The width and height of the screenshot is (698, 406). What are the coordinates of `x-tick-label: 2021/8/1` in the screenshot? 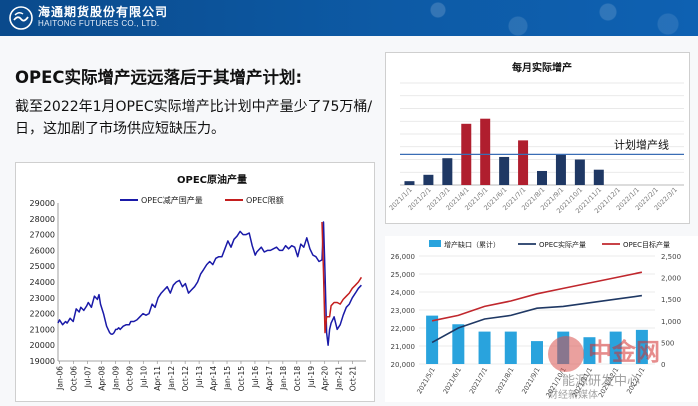 It's located at (505, 380).